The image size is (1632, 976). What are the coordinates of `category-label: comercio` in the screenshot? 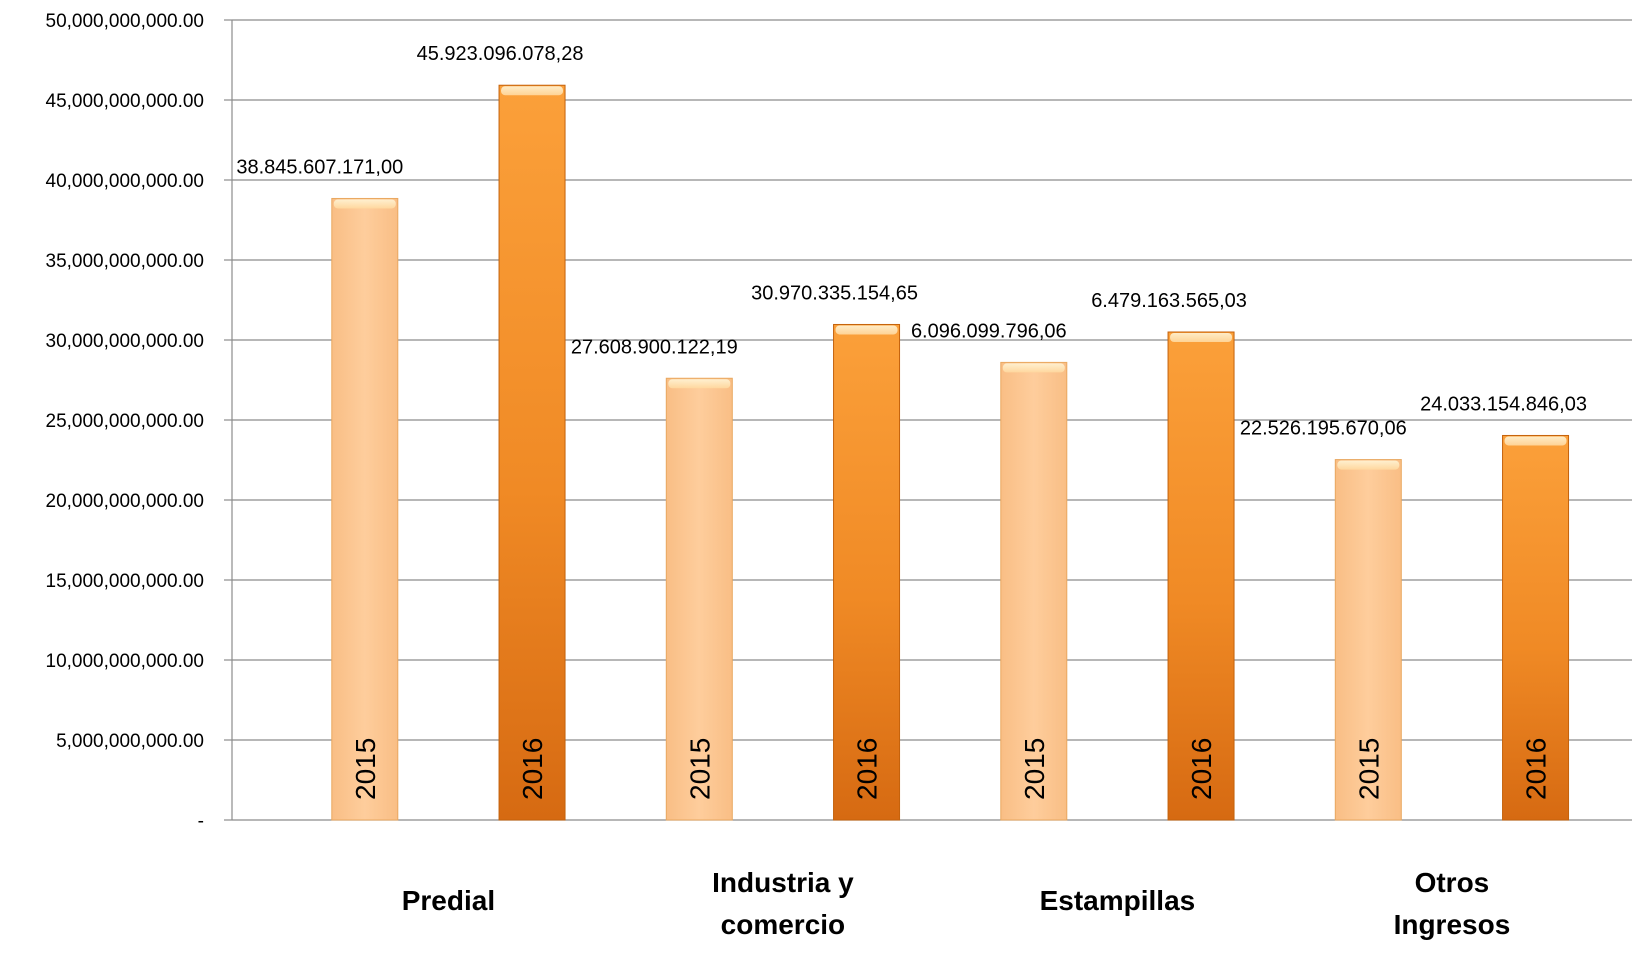 It's located at (783, 924).